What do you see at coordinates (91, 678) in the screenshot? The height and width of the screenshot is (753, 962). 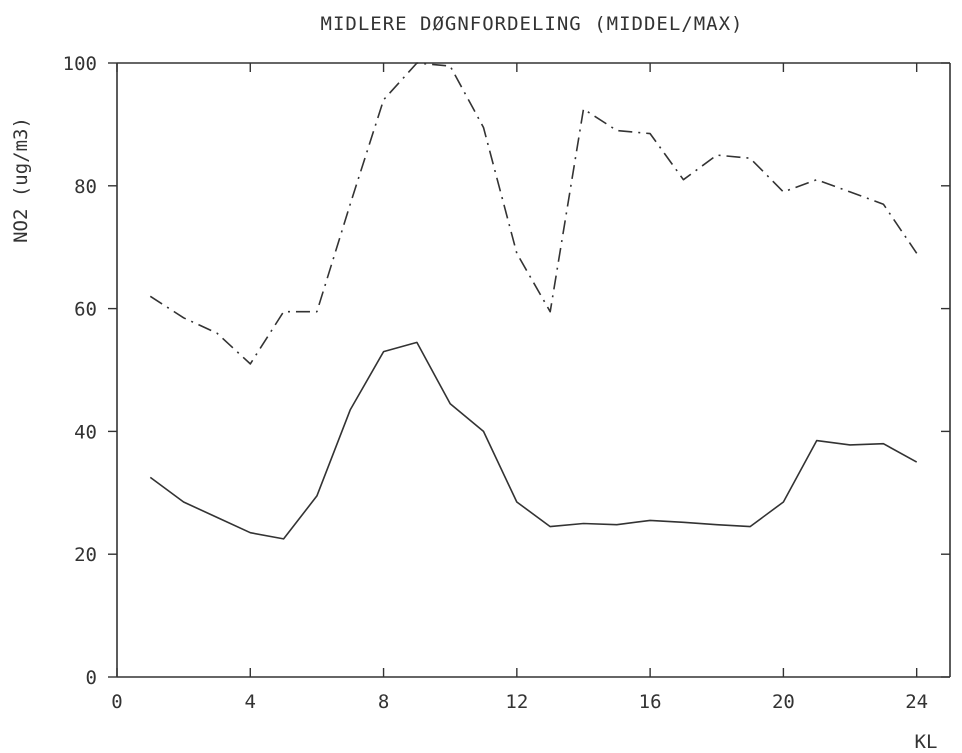 I see `y-tick-label: 0` at bounding box center [91, 678].